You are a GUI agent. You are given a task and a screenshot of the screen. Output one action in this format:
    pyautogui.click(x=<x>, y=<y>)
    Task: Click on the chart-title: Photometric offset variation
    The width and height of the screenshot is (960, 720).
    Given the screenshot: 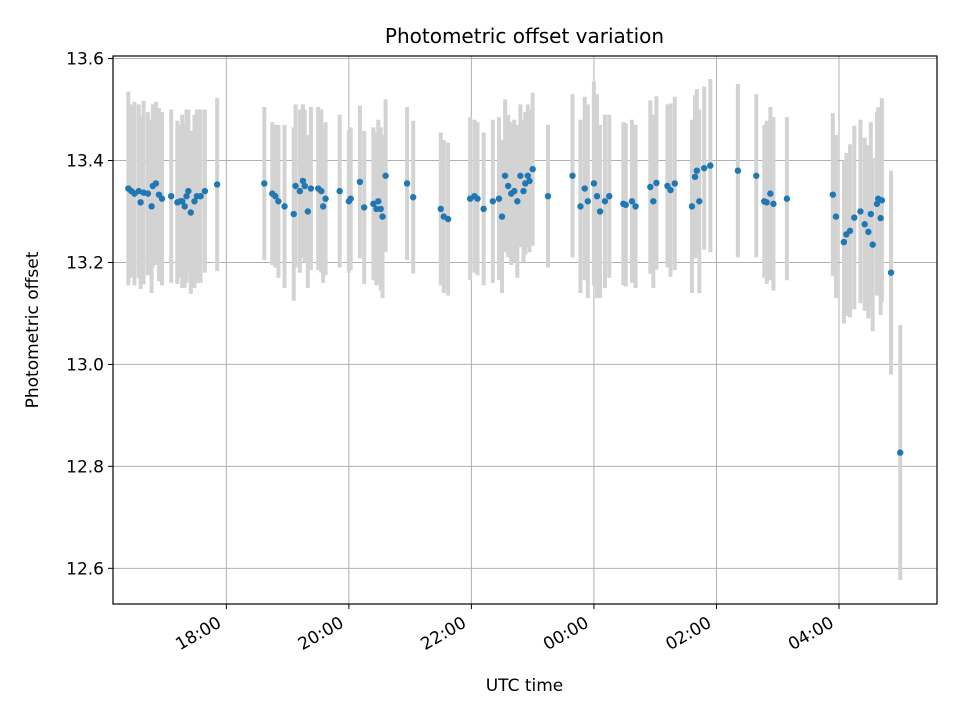 What is the action you would take?
    pyautogui.click(x=524, y=36)
    